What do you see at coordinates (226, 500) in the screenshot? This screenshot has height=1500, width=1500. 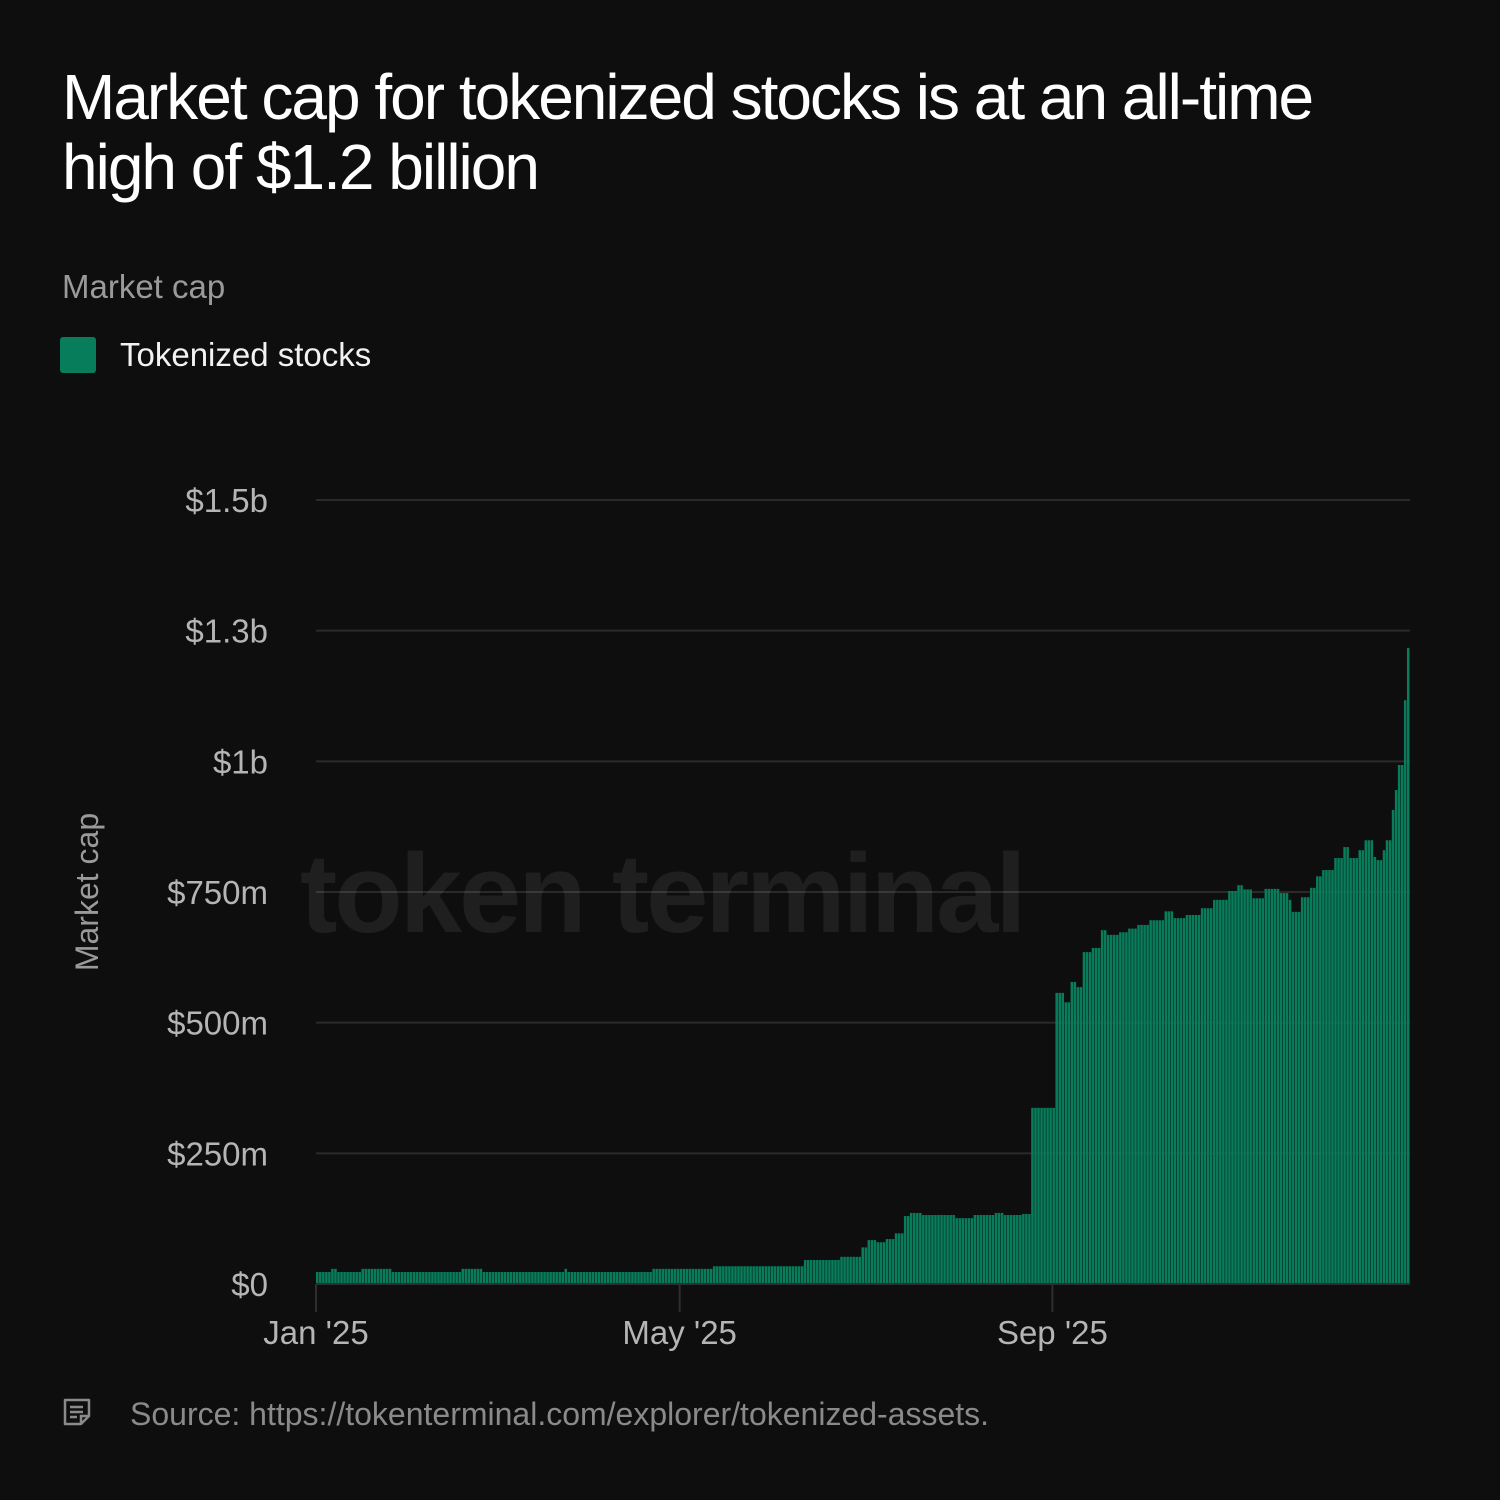 I see `y-tick-label: $1.5b` at bounding box center [226, 500].